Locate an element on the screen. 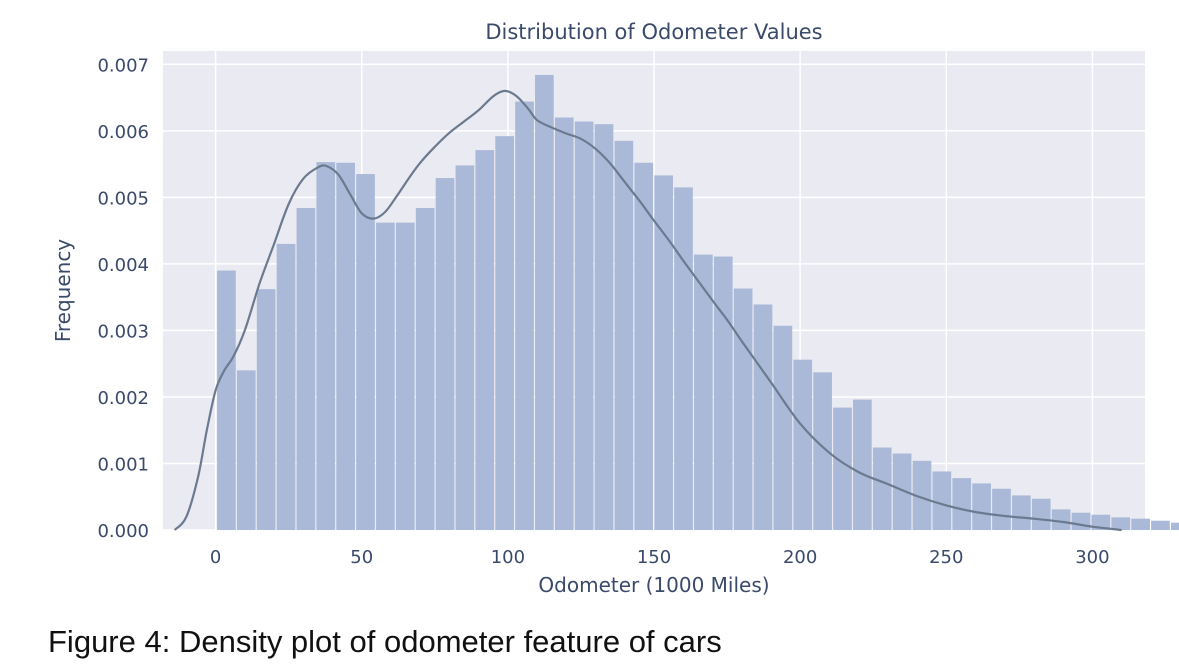 The image size is (1179, 672). x-tick-label: 100 is located at coordinates (508, 557).